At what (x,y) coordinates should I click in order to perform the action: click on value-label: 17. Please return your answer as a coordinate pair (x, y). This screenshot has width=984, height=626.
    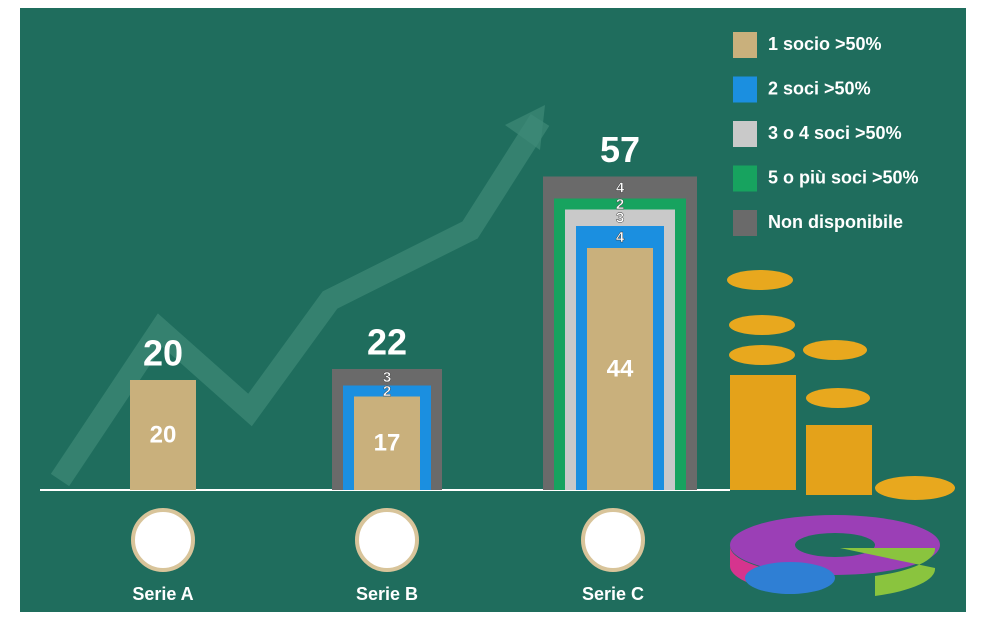
    Looking at the image, I should click on (387, 443).